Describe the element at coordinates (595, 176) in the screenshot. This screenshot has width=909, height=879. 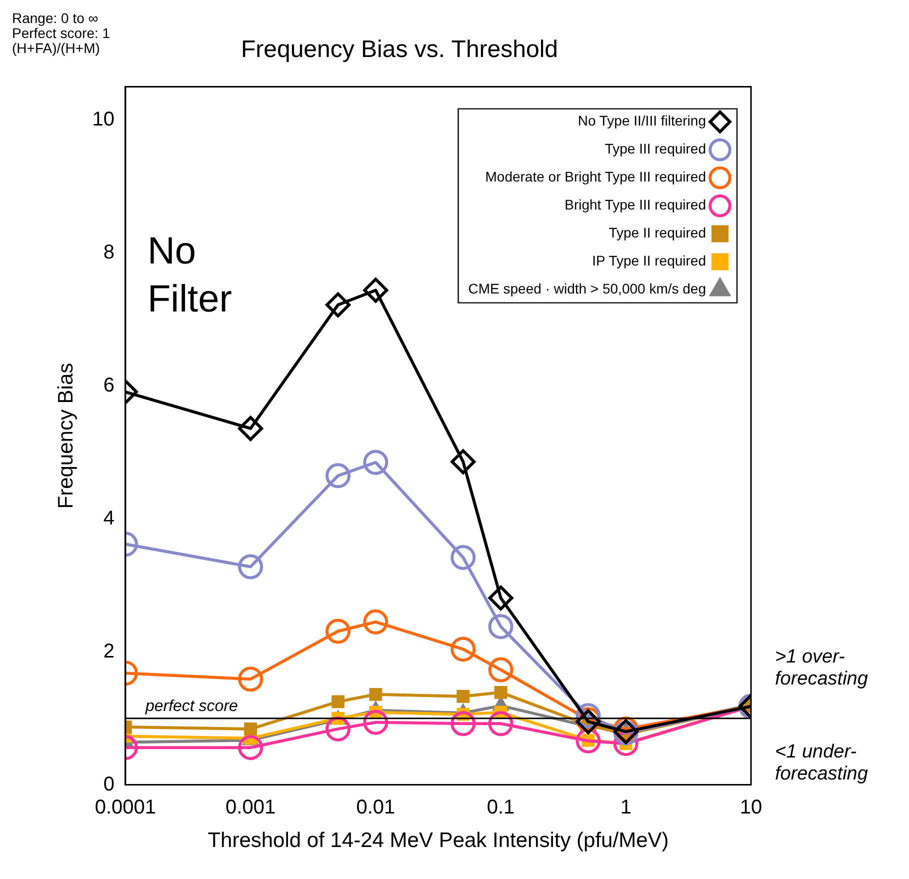
I see `legend-label: Moderate or Bright Type III required` at that location.